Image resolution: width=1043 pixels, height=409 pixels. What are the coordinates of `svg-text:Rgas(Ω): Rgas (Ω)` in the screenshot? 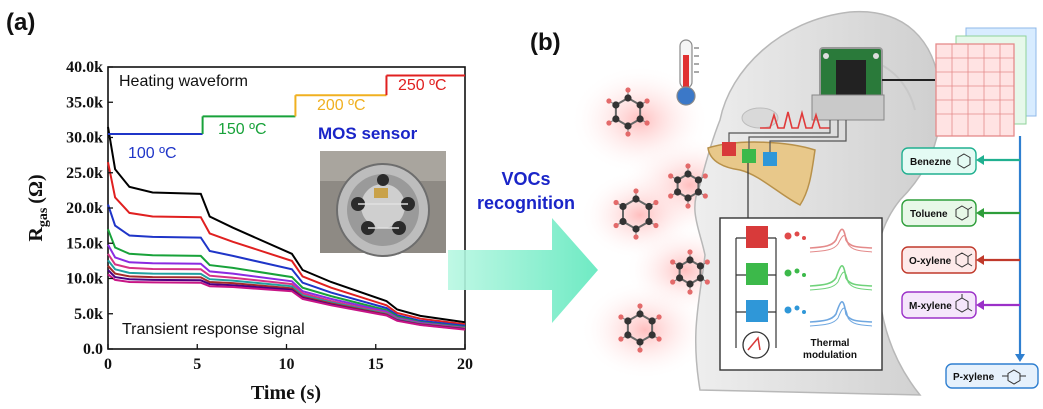 It's located at (38, 207).